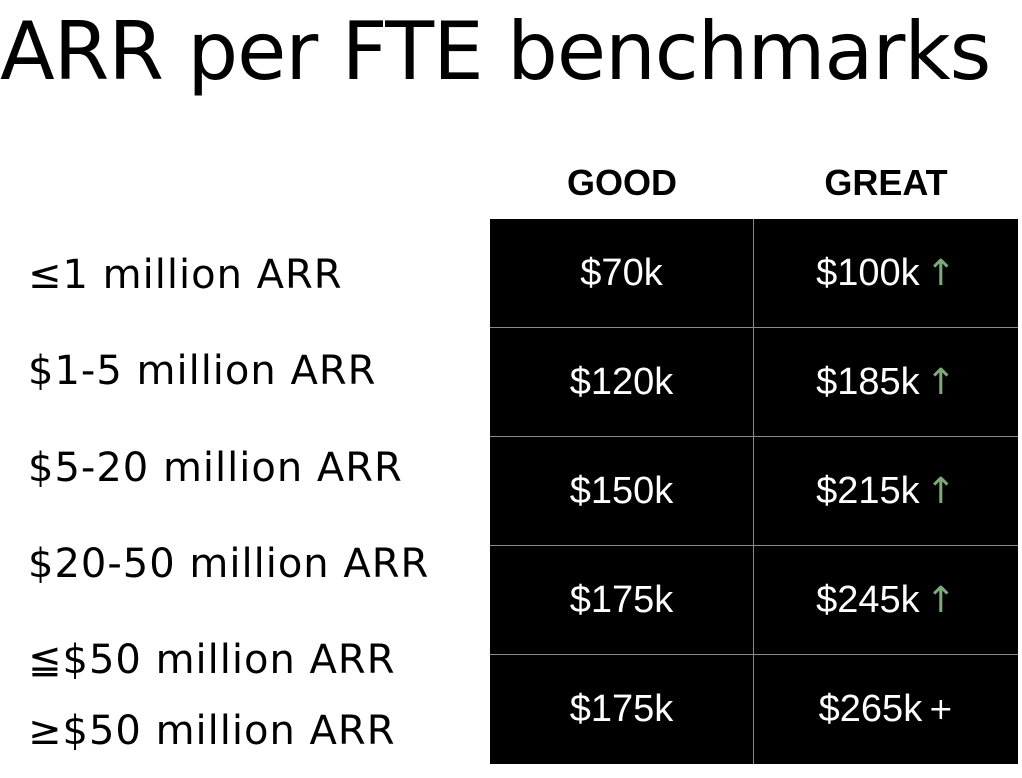  I want to click on cell-great-value: $265k, so click(870, 709).